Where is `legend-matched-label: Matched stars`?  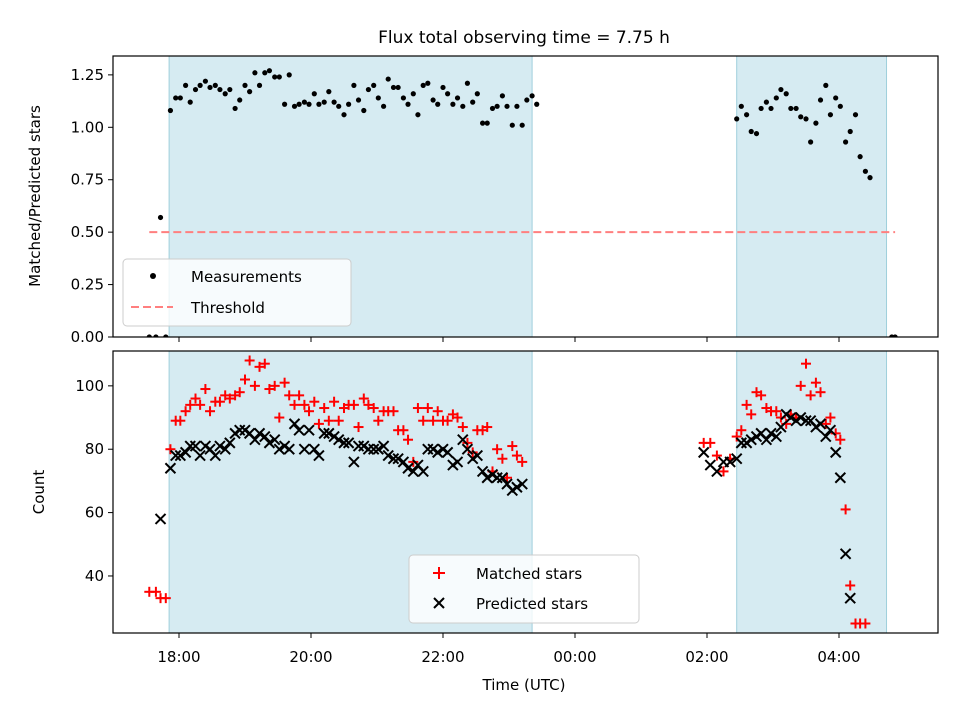 legend-matched-label: Matched stars is located at coordinates (529, 574).